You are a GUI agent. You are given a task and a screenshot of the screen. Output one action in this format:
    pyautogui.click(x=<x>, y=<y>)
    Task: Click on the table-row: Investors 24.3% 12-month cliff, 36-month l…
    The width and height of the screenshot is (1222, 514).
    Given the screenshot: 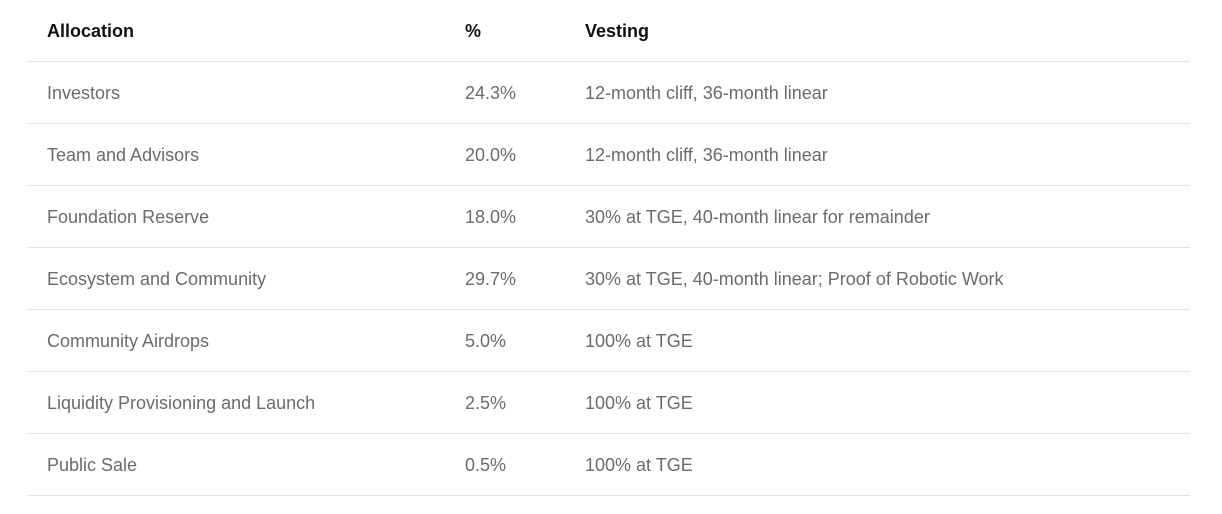 What is the action you would take?
    pyautogui.click(x=608, y=93)
    